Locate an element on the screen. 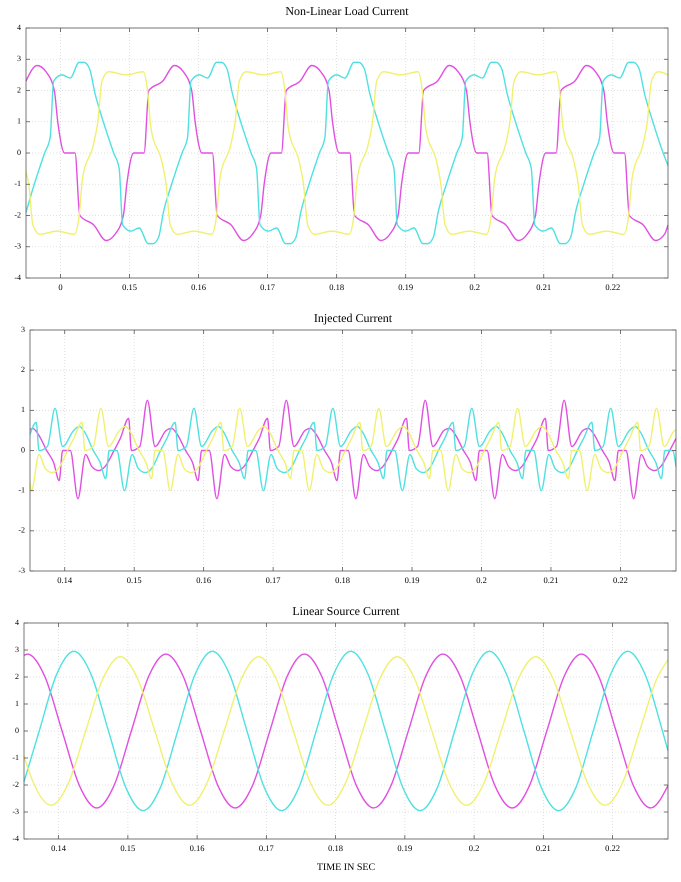 This screenshot has width=681, height=882. chart-title: Non-Linear Load Current is located at coordinates (347, 11).